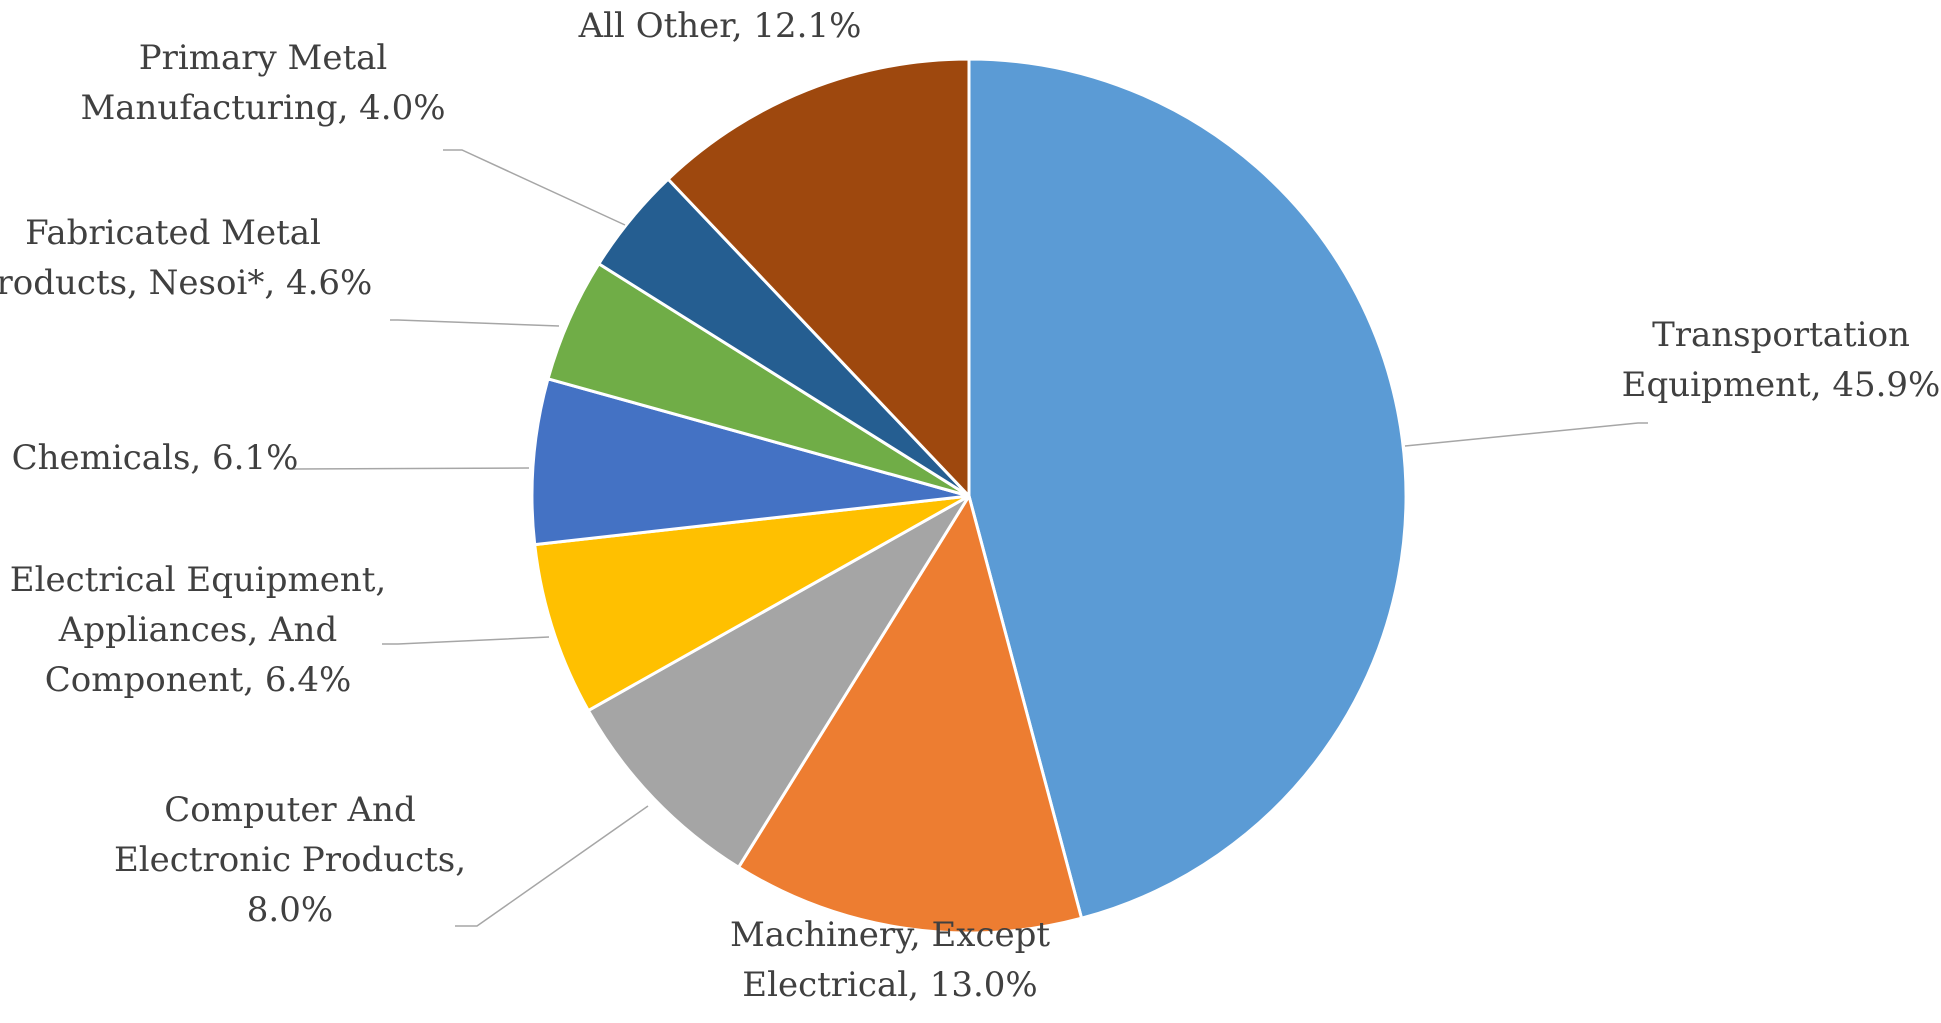  I want to click on slice-label-line: Products, Nesoi*, 4.6%, so click(186, 283).